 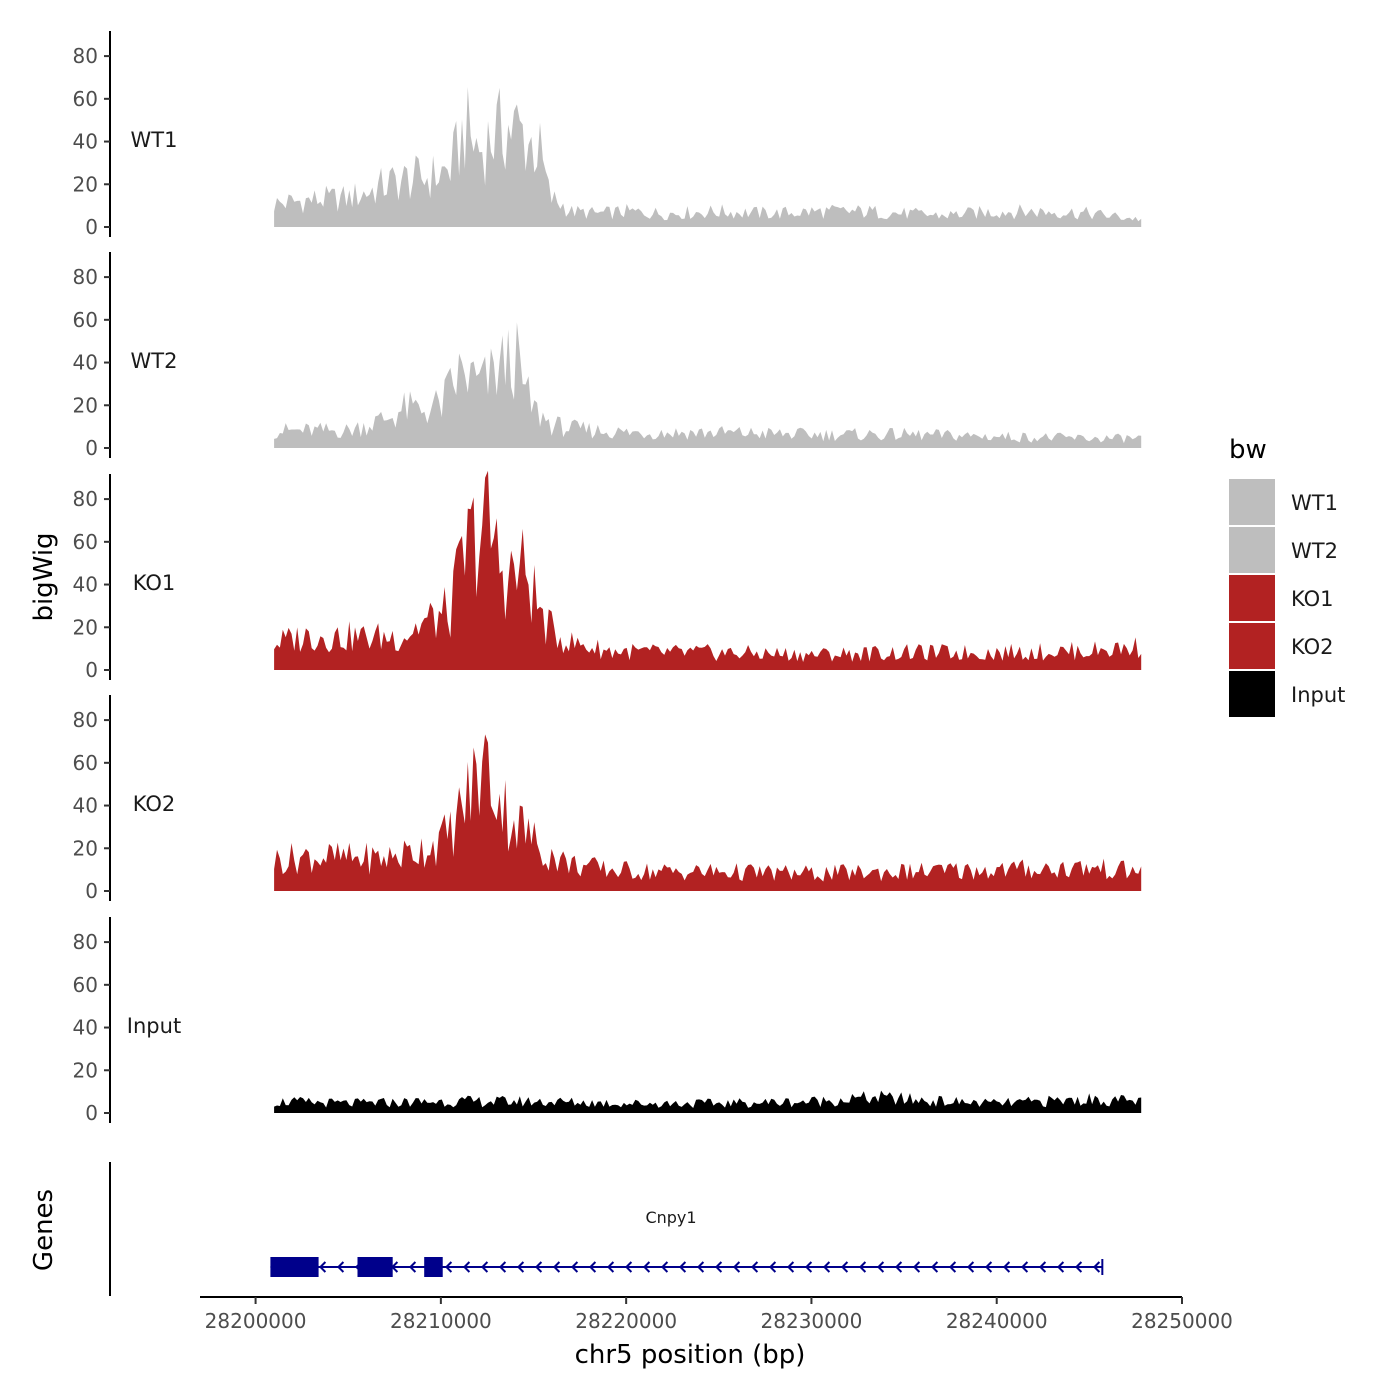 What do you see at coordinates (44, 576) in the screenshot?
I see `y-axis-title: bigWig` at bounding box center [44, 576].